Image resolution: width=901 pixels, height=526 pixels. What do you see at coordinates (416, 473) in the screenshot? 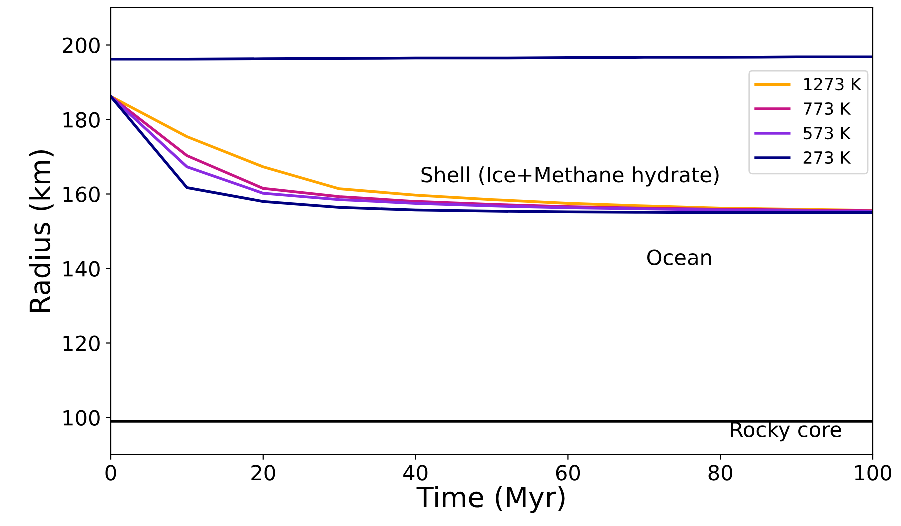
I see `x-tick-label: 40` at bounding box center [416, 473].